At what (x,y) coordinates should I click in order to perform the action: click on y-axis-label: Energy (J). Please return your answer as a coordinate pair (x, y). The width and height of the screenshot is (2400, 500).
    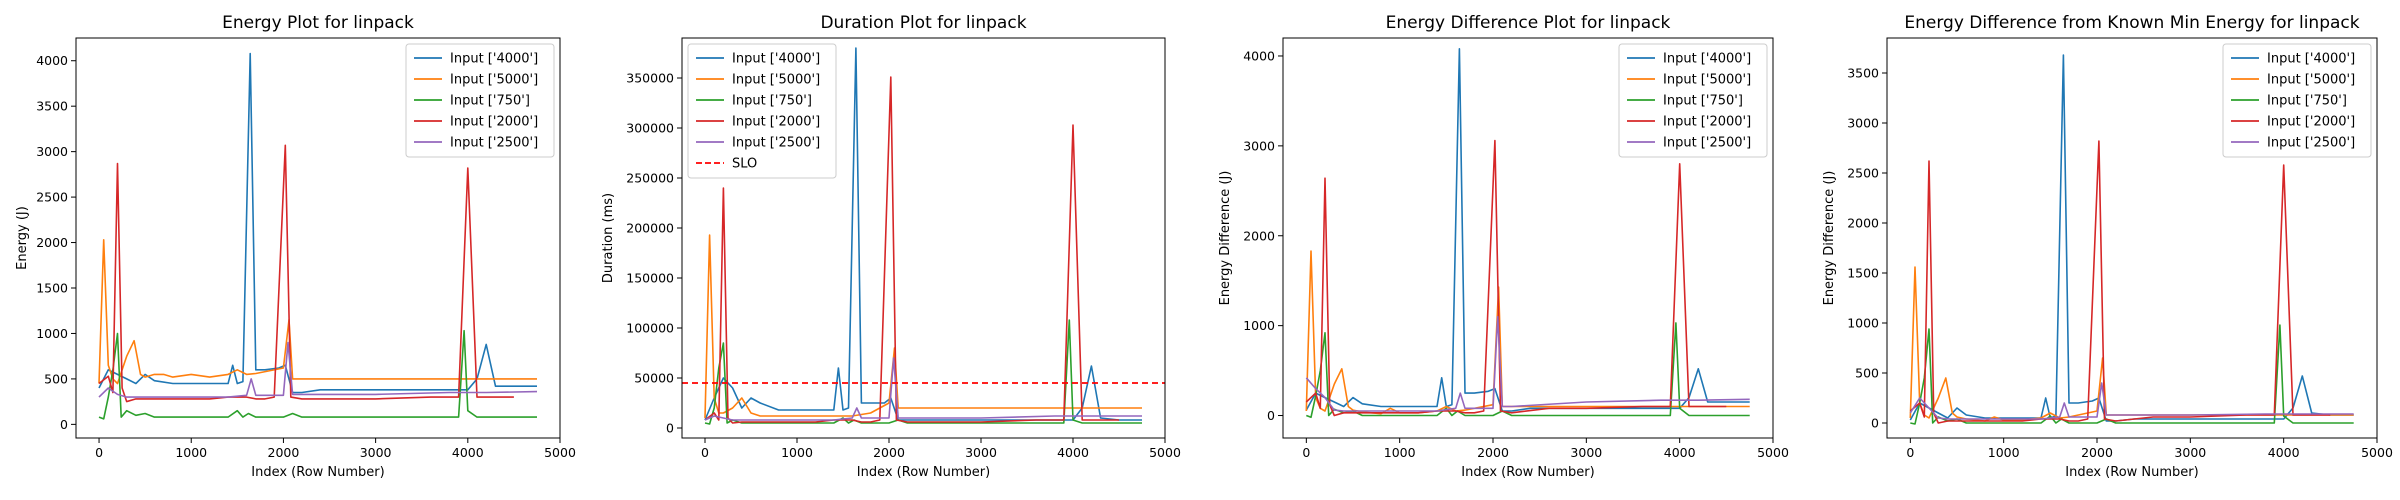
    Looking at the image, I should click on (22, 238).